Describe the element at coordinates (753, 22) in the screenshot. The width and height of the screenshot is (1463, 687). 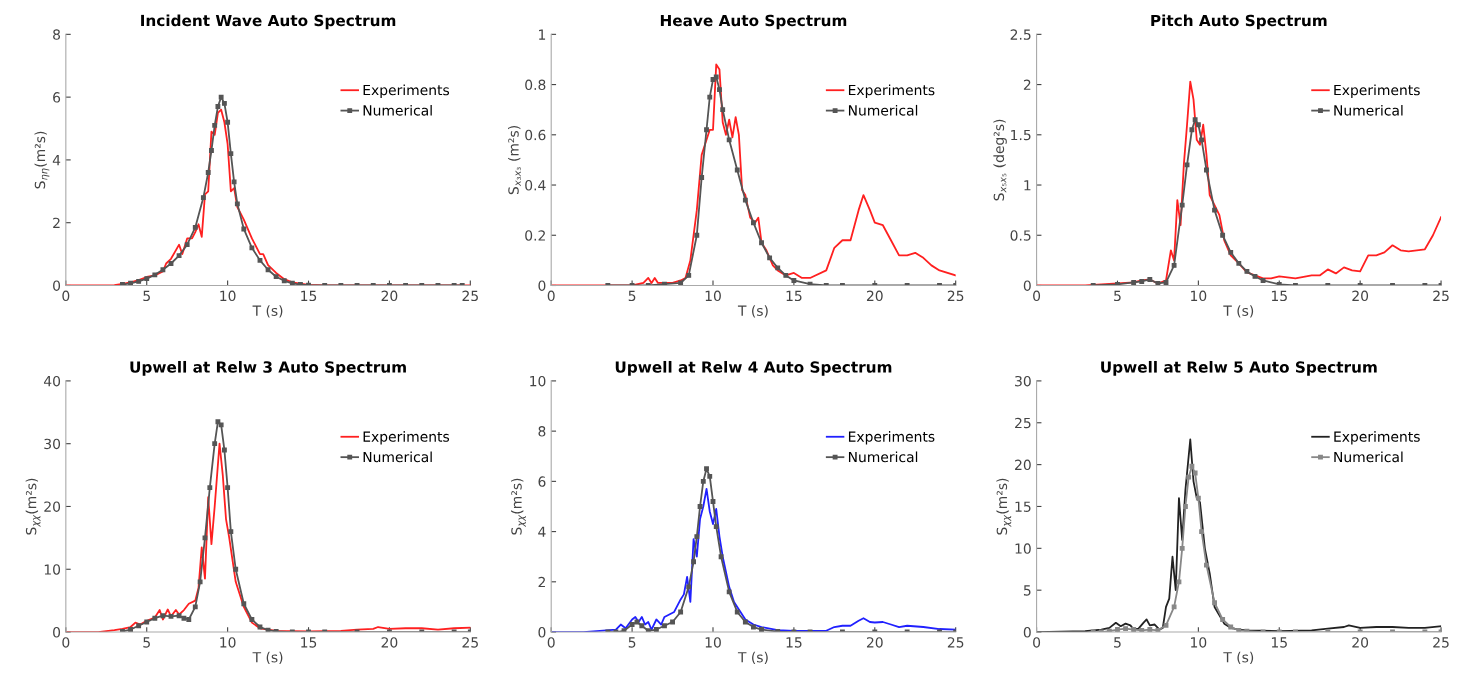
I see `chart-title: Heave Auto Spectrum` at that location.